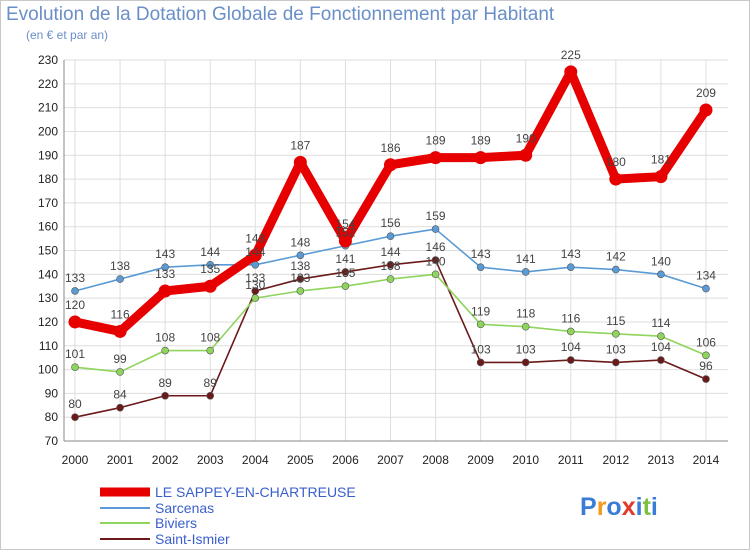  Describe the element at coordinates (48, 155) in the screenshot. I see `y-tick-label: 190` at that location.